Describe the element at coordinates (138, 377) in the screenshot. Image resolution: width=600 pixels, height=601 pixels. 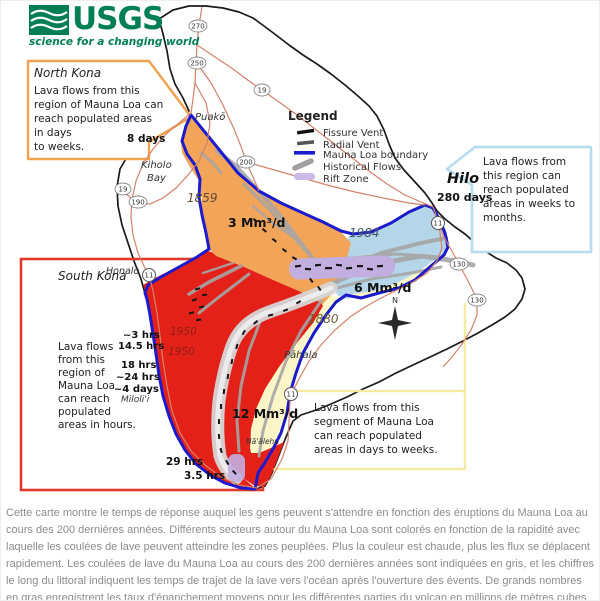
I see `label-24hrs: ~24 hrs` at that location.